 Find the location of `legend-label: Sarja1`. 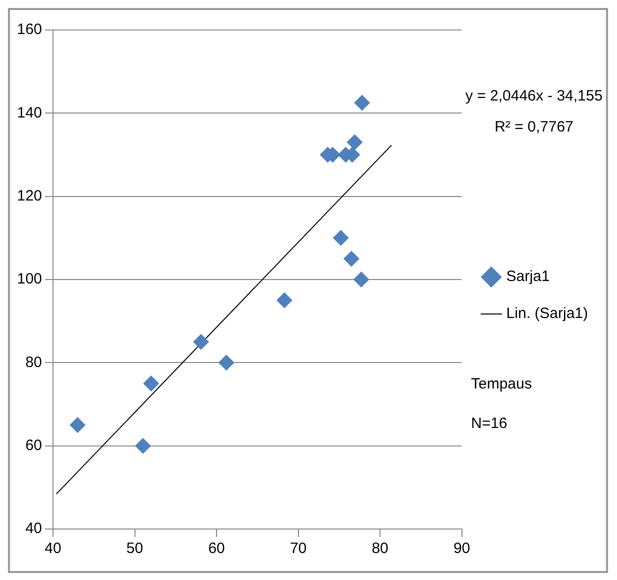

legend-label: Sarja1 is located at coordinates (528, 277).